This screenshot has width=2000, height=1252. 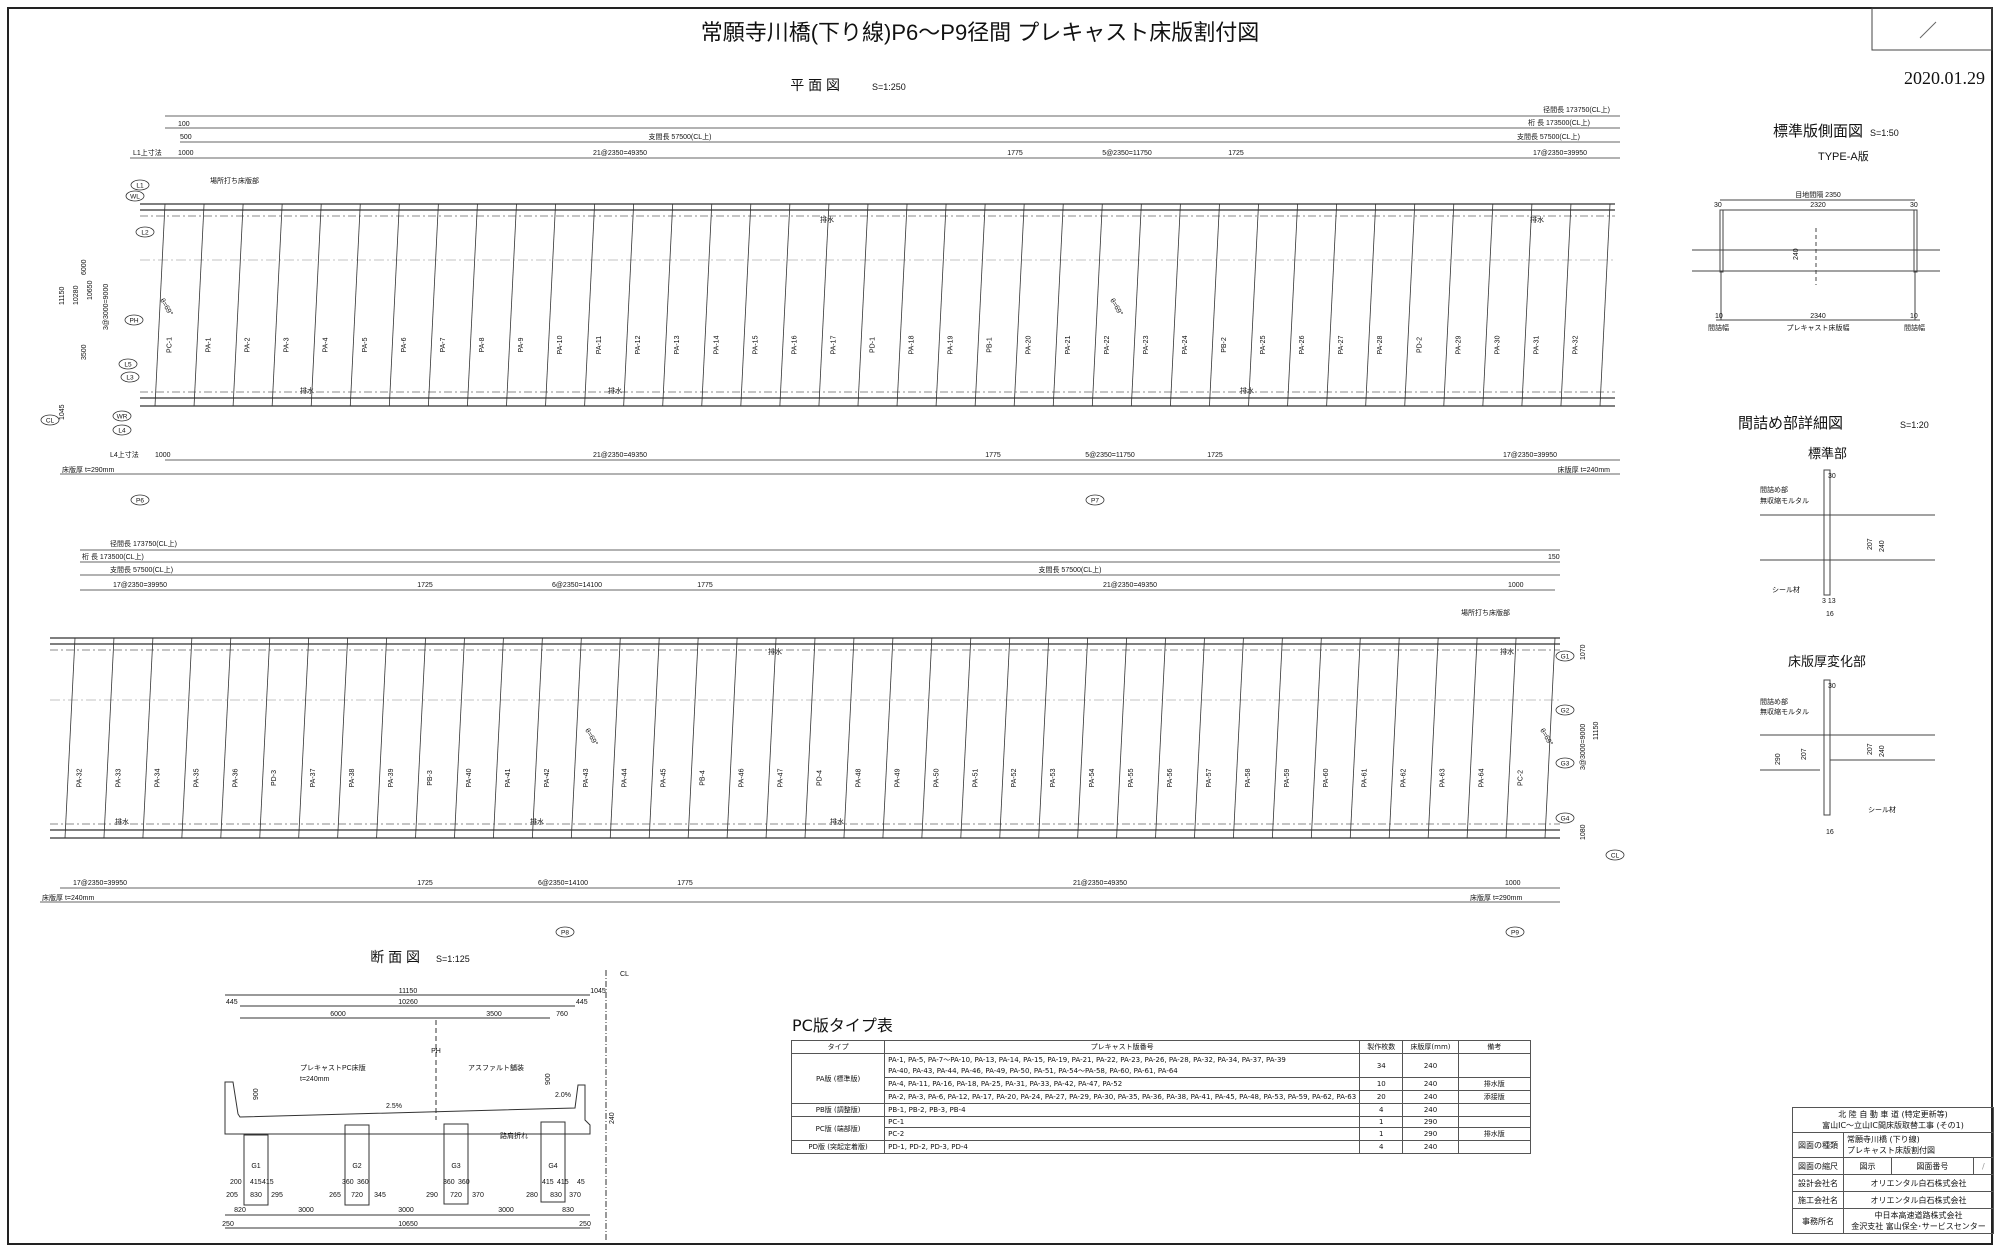 What do you see at coordinates (794, 344) in the screenshot?
I see `slab-label: PA-16` at bounding box center [794, 344].